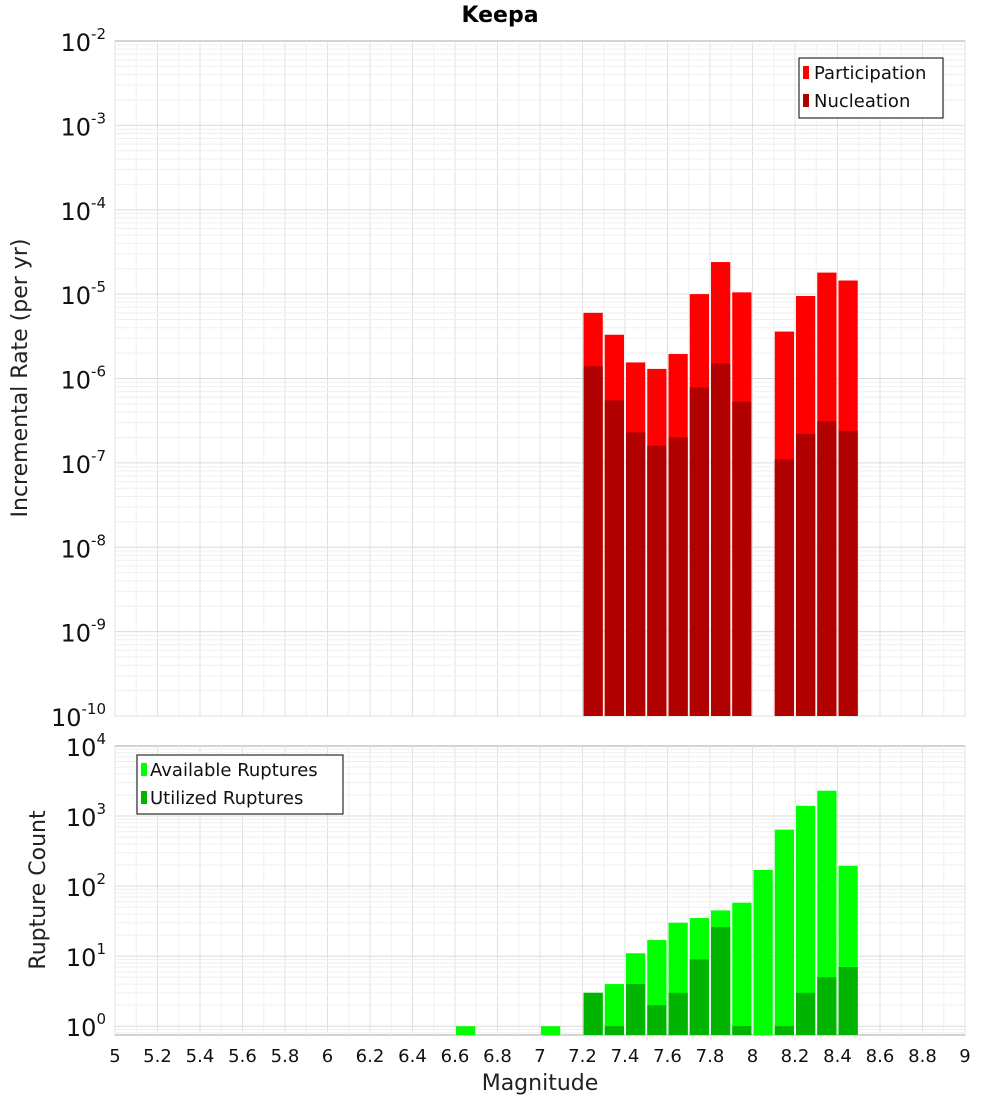  I want to click on count-legend: Available Ruptures Utilized Ruptures, so click(240, 784).